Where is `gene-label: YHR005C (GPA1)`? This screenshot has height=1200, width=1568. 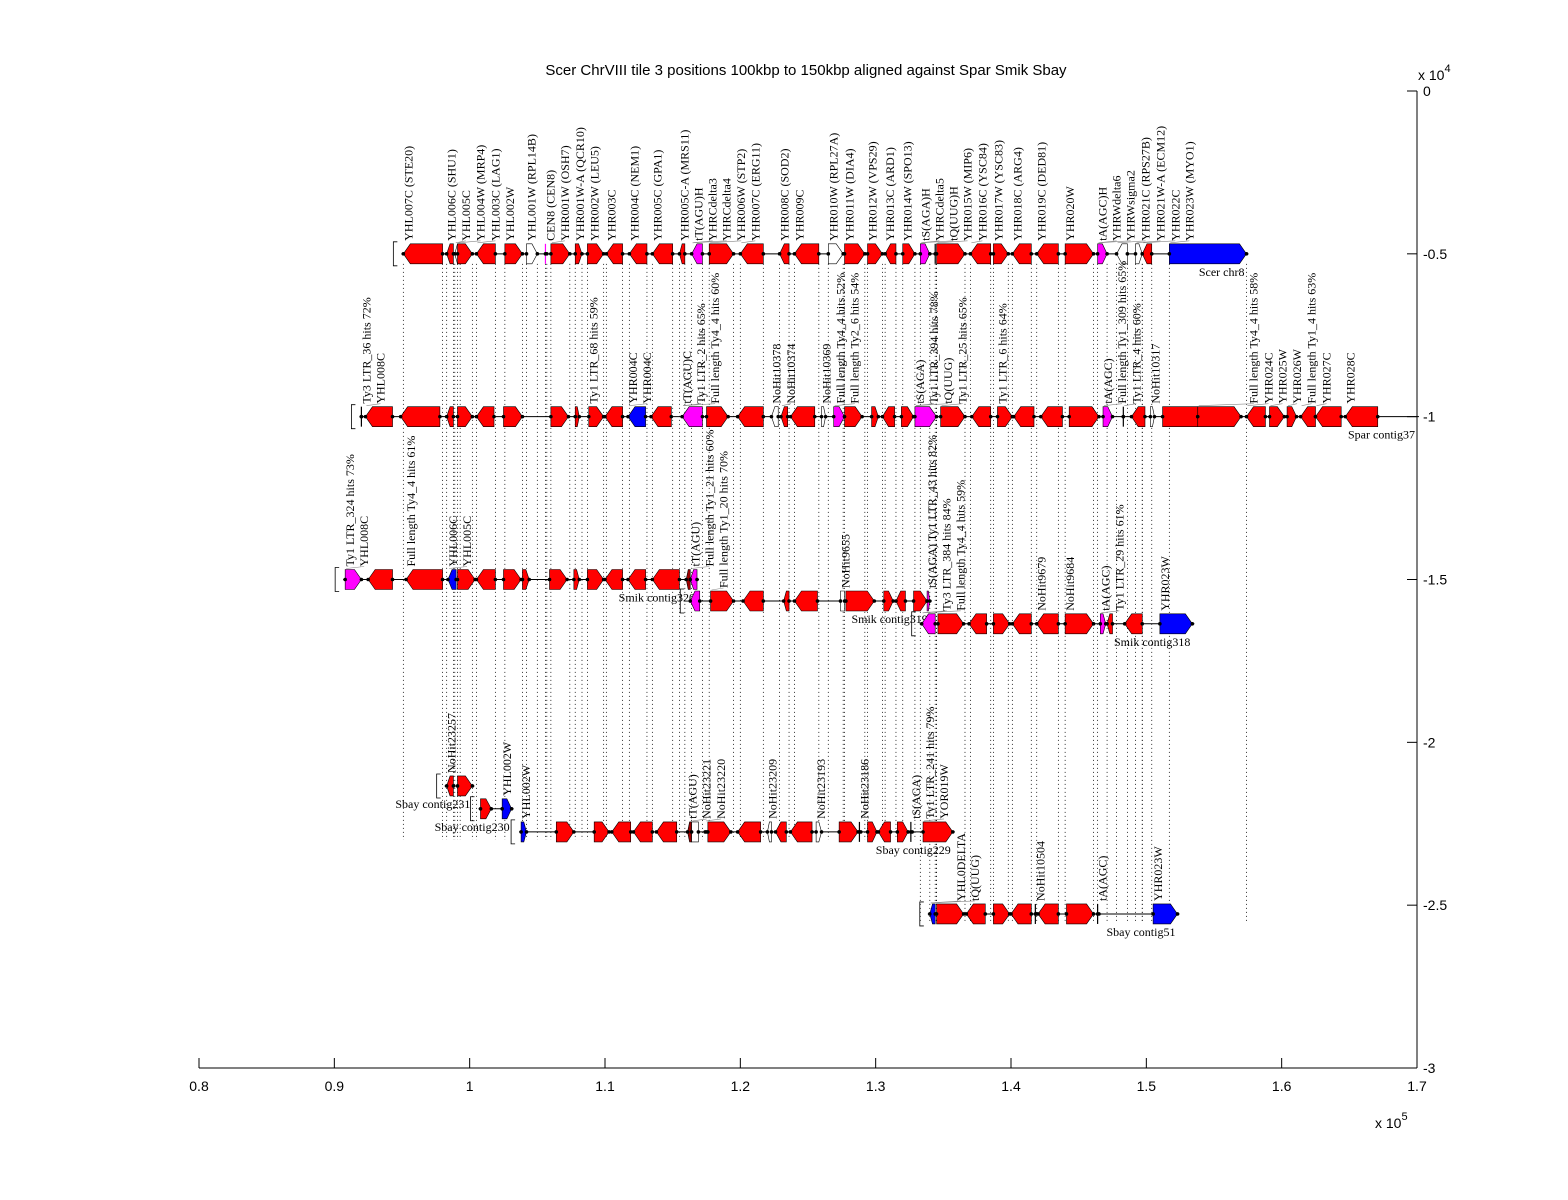 gene-label: YHR005C (GPA1) is located at coordinates (657, 195).